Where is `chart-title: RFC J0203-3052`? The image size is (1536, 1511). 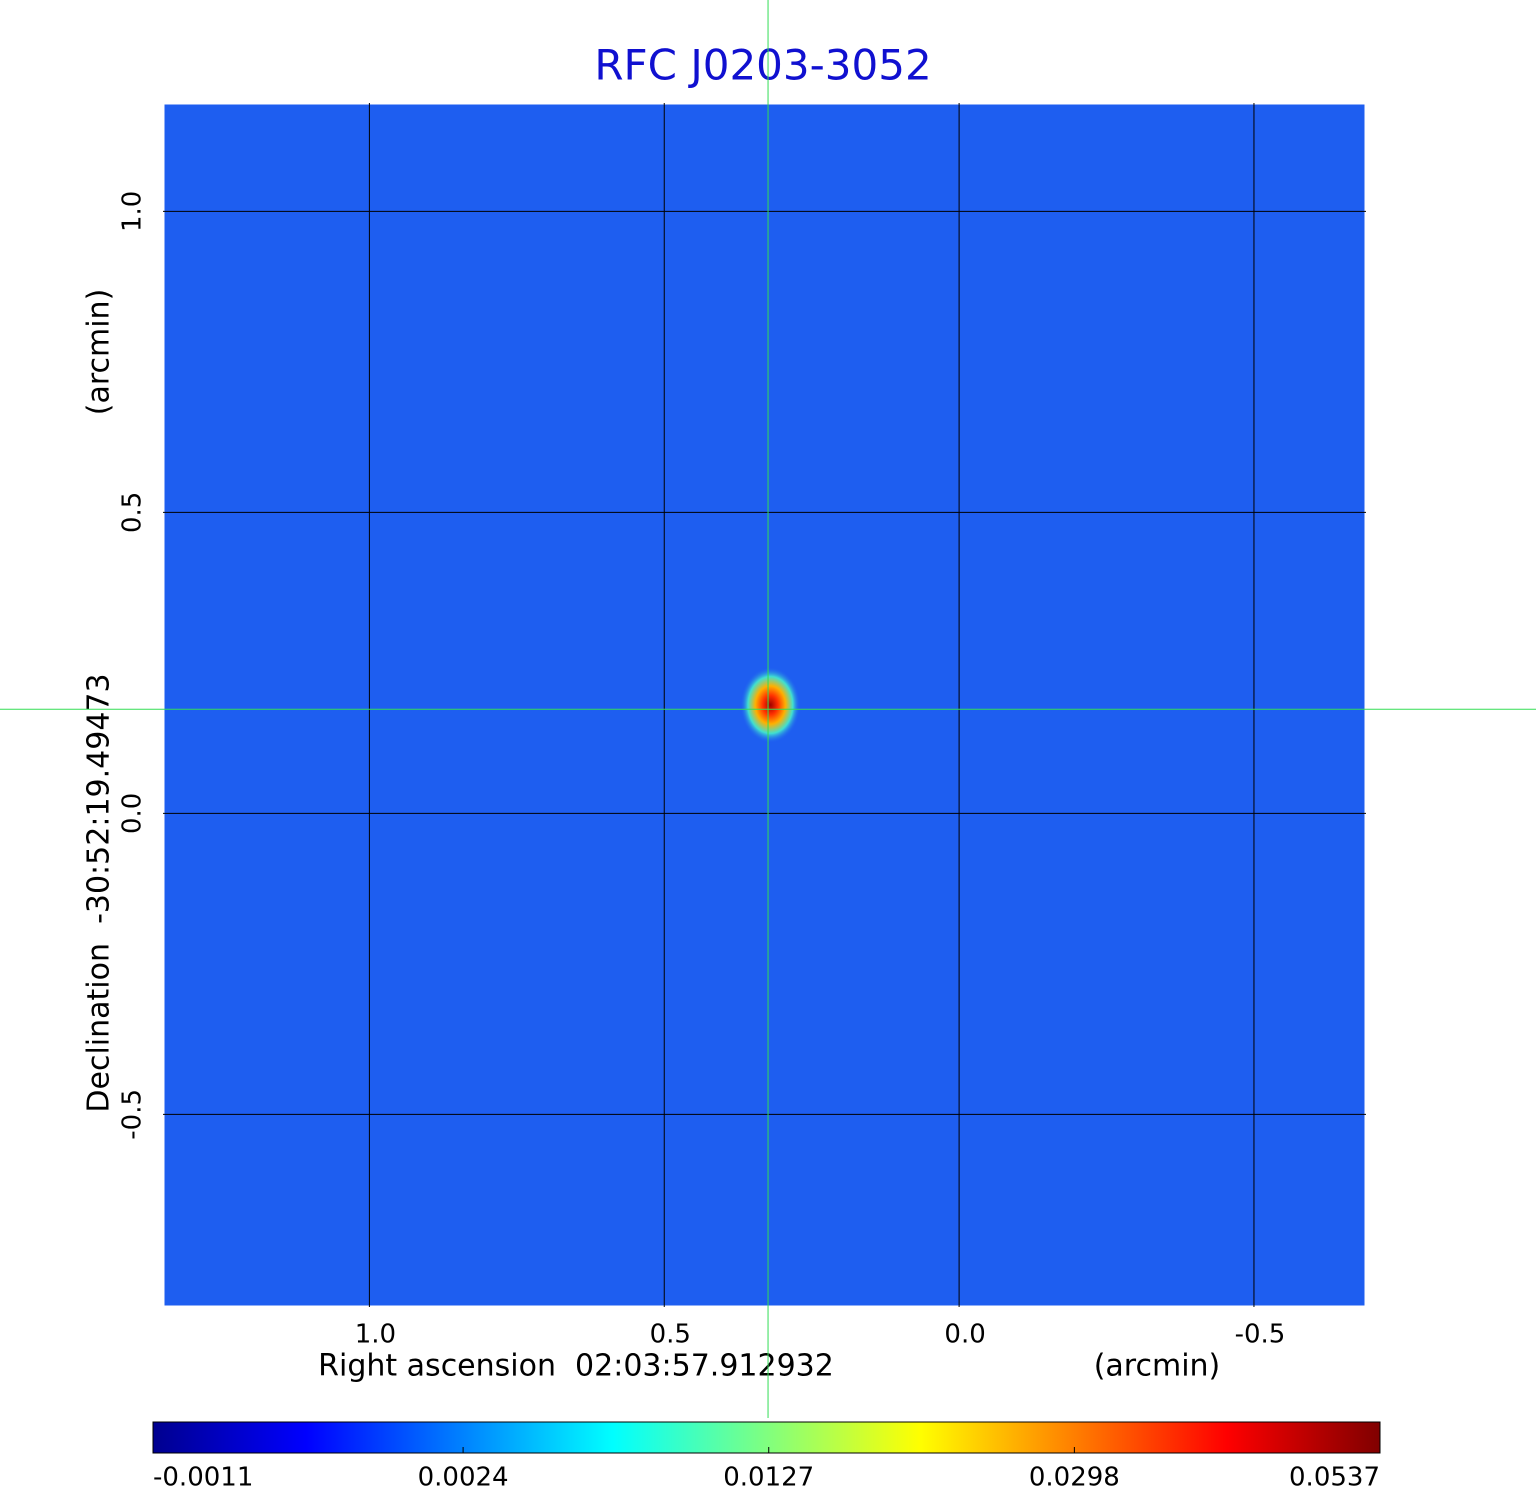
chart-title: RFC J0203-3052 is located at coordinates (762, 65).